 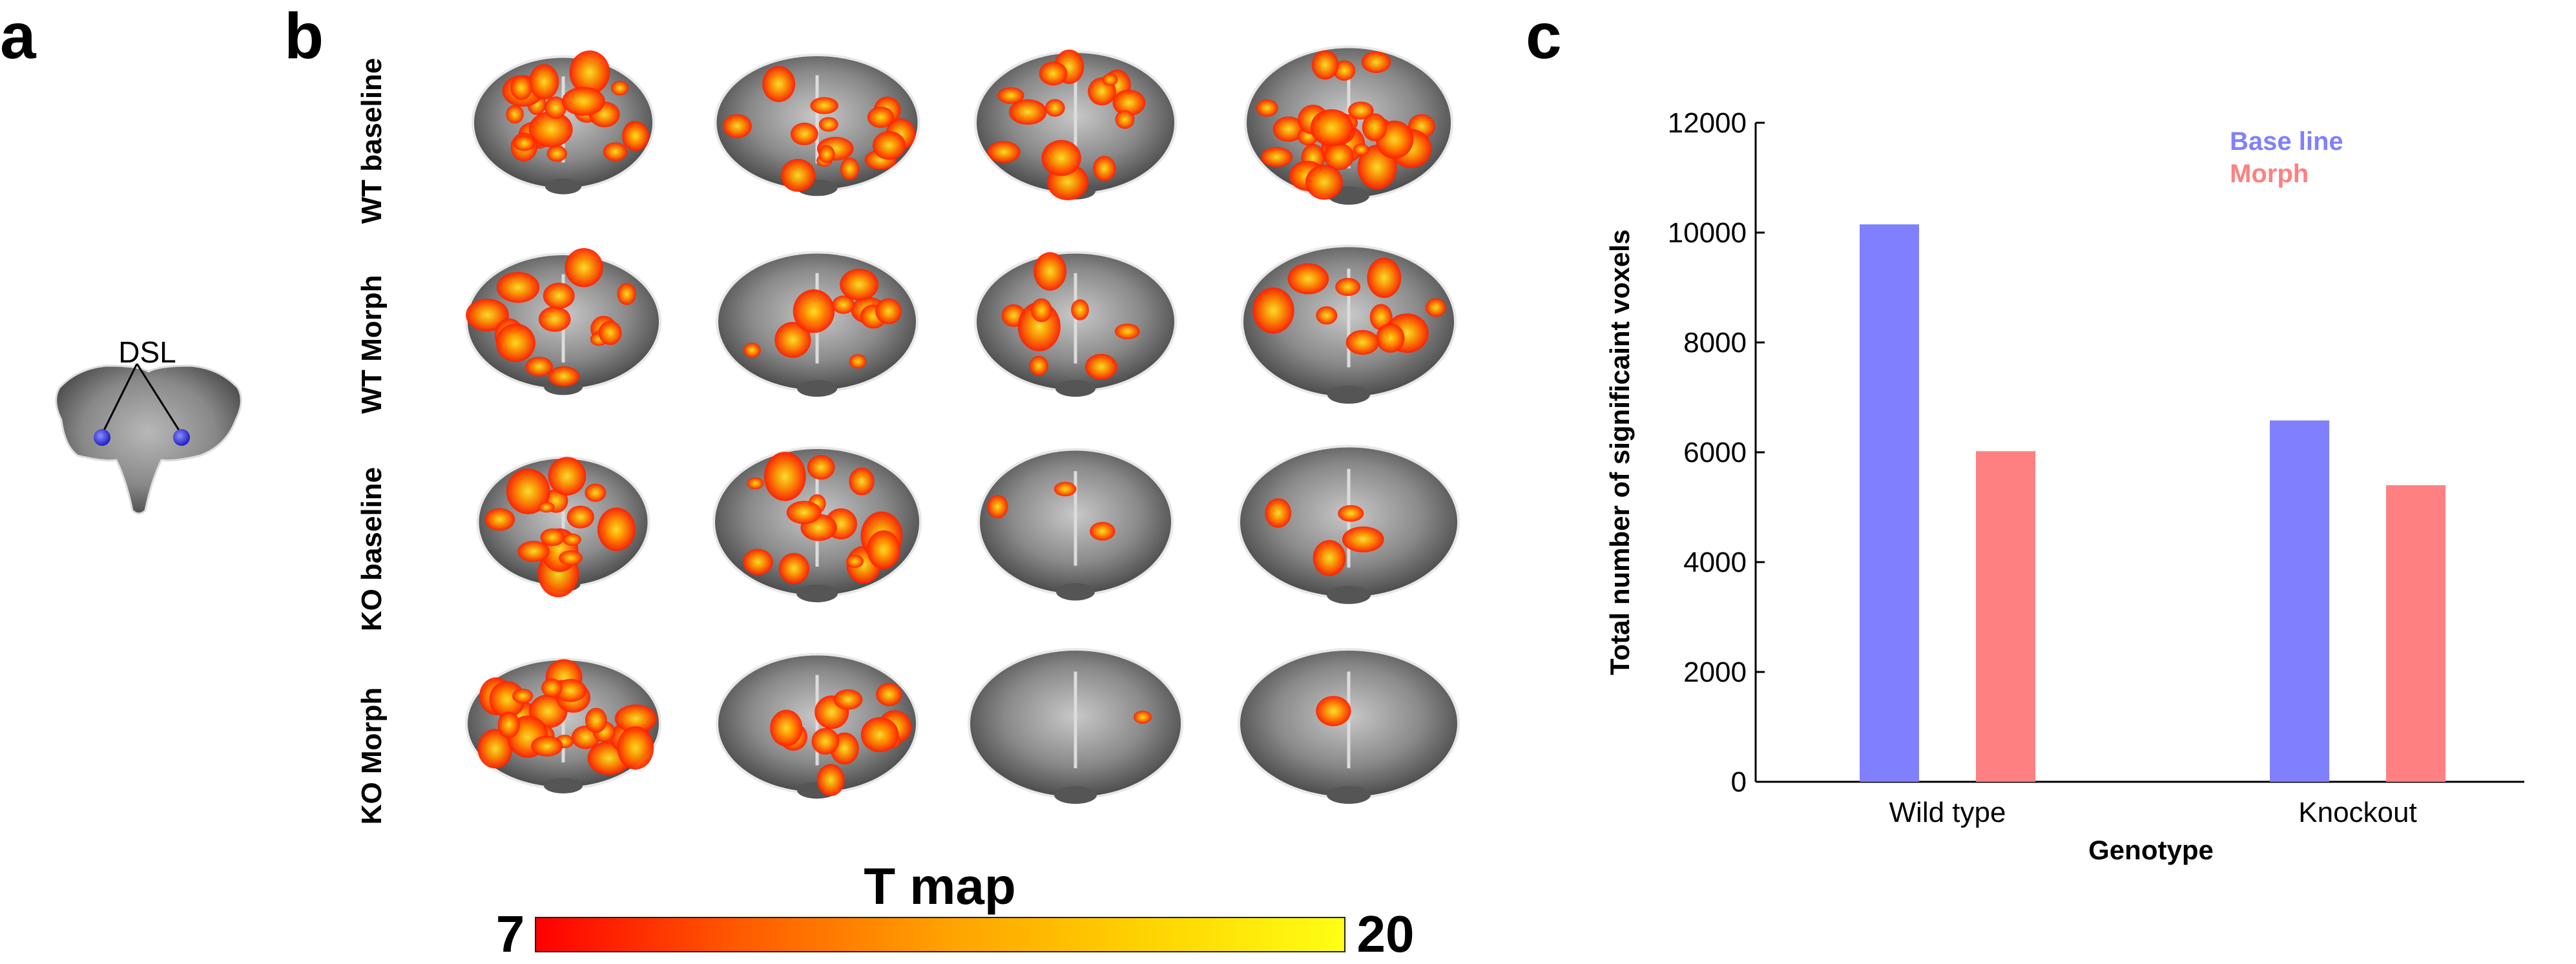 What do you see at coordinates (817, 324) in the screenshot?
I see `brain-slice-r2-c2` at bounding box center [817, 324].